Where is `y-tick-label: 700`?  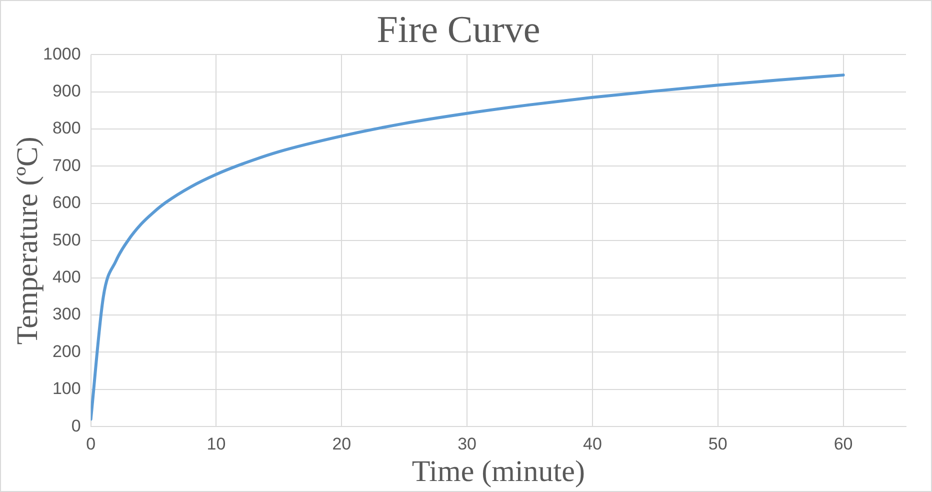 y-tick-label: 700 is located at coordinates (66, 165).